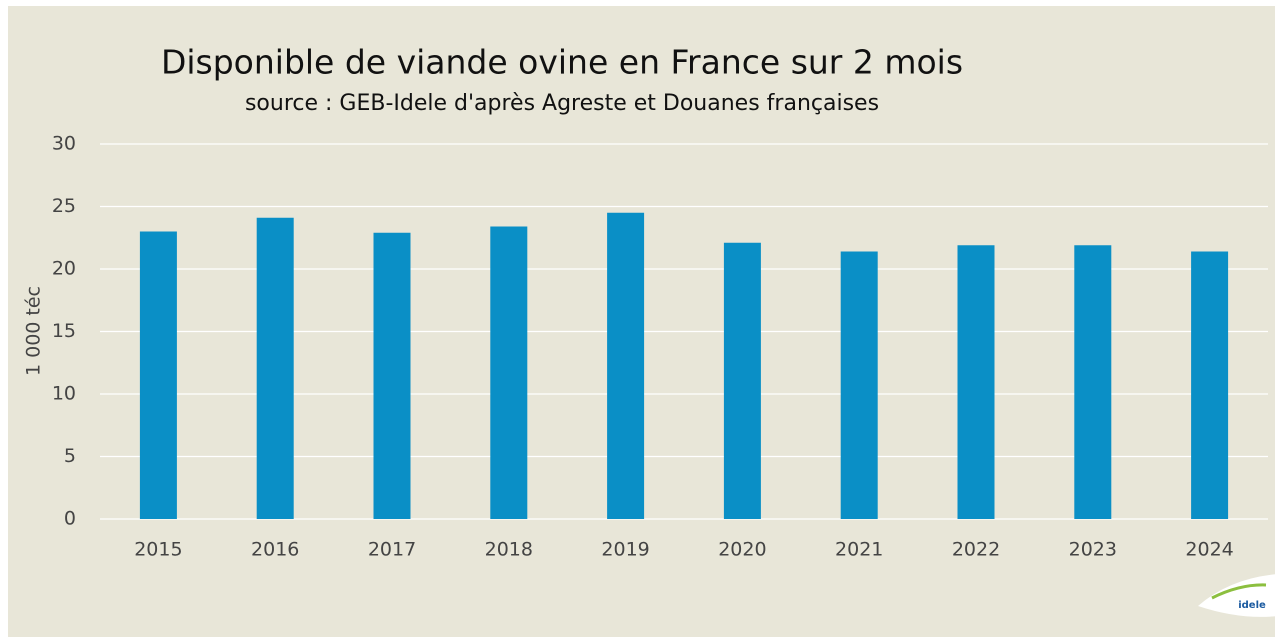 This screenshot has height=643, width=1279. Describe the element at coordinates (976, 550) in the screenshot. I see `x-tick-label: 2022` at that location.